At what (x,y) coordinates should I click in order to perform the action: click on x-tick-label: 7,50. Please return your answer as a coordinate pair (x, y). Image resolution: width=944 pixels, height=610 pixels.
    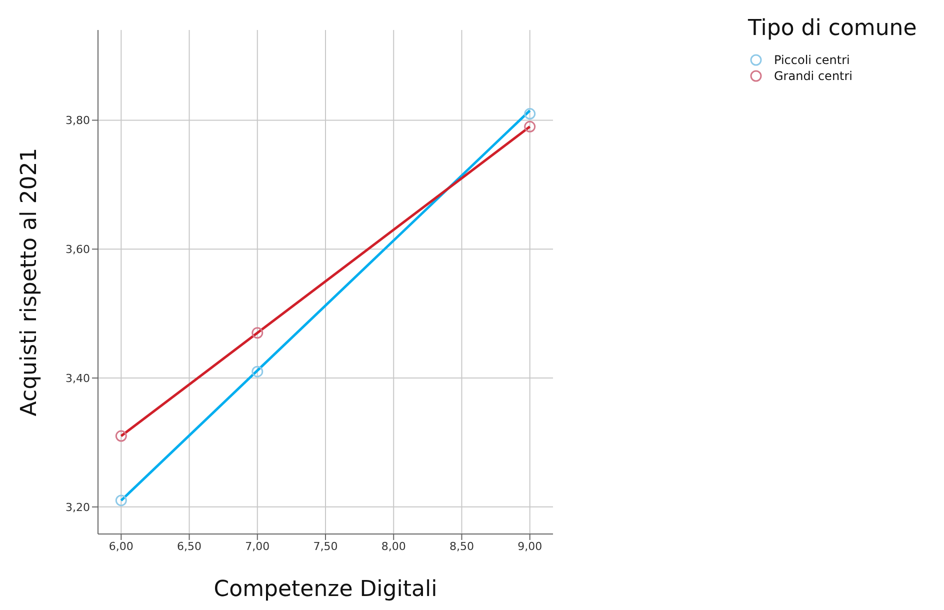
    Looking at the image, I should click on (325, 546).